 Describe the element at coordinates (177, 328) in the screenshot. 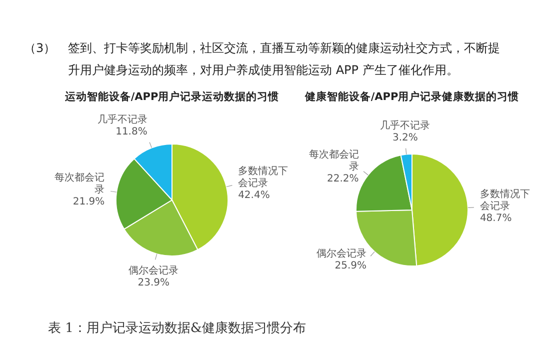

I see `text: 表 1：用户记录运动数据&健康数据习惯分布` at that location.